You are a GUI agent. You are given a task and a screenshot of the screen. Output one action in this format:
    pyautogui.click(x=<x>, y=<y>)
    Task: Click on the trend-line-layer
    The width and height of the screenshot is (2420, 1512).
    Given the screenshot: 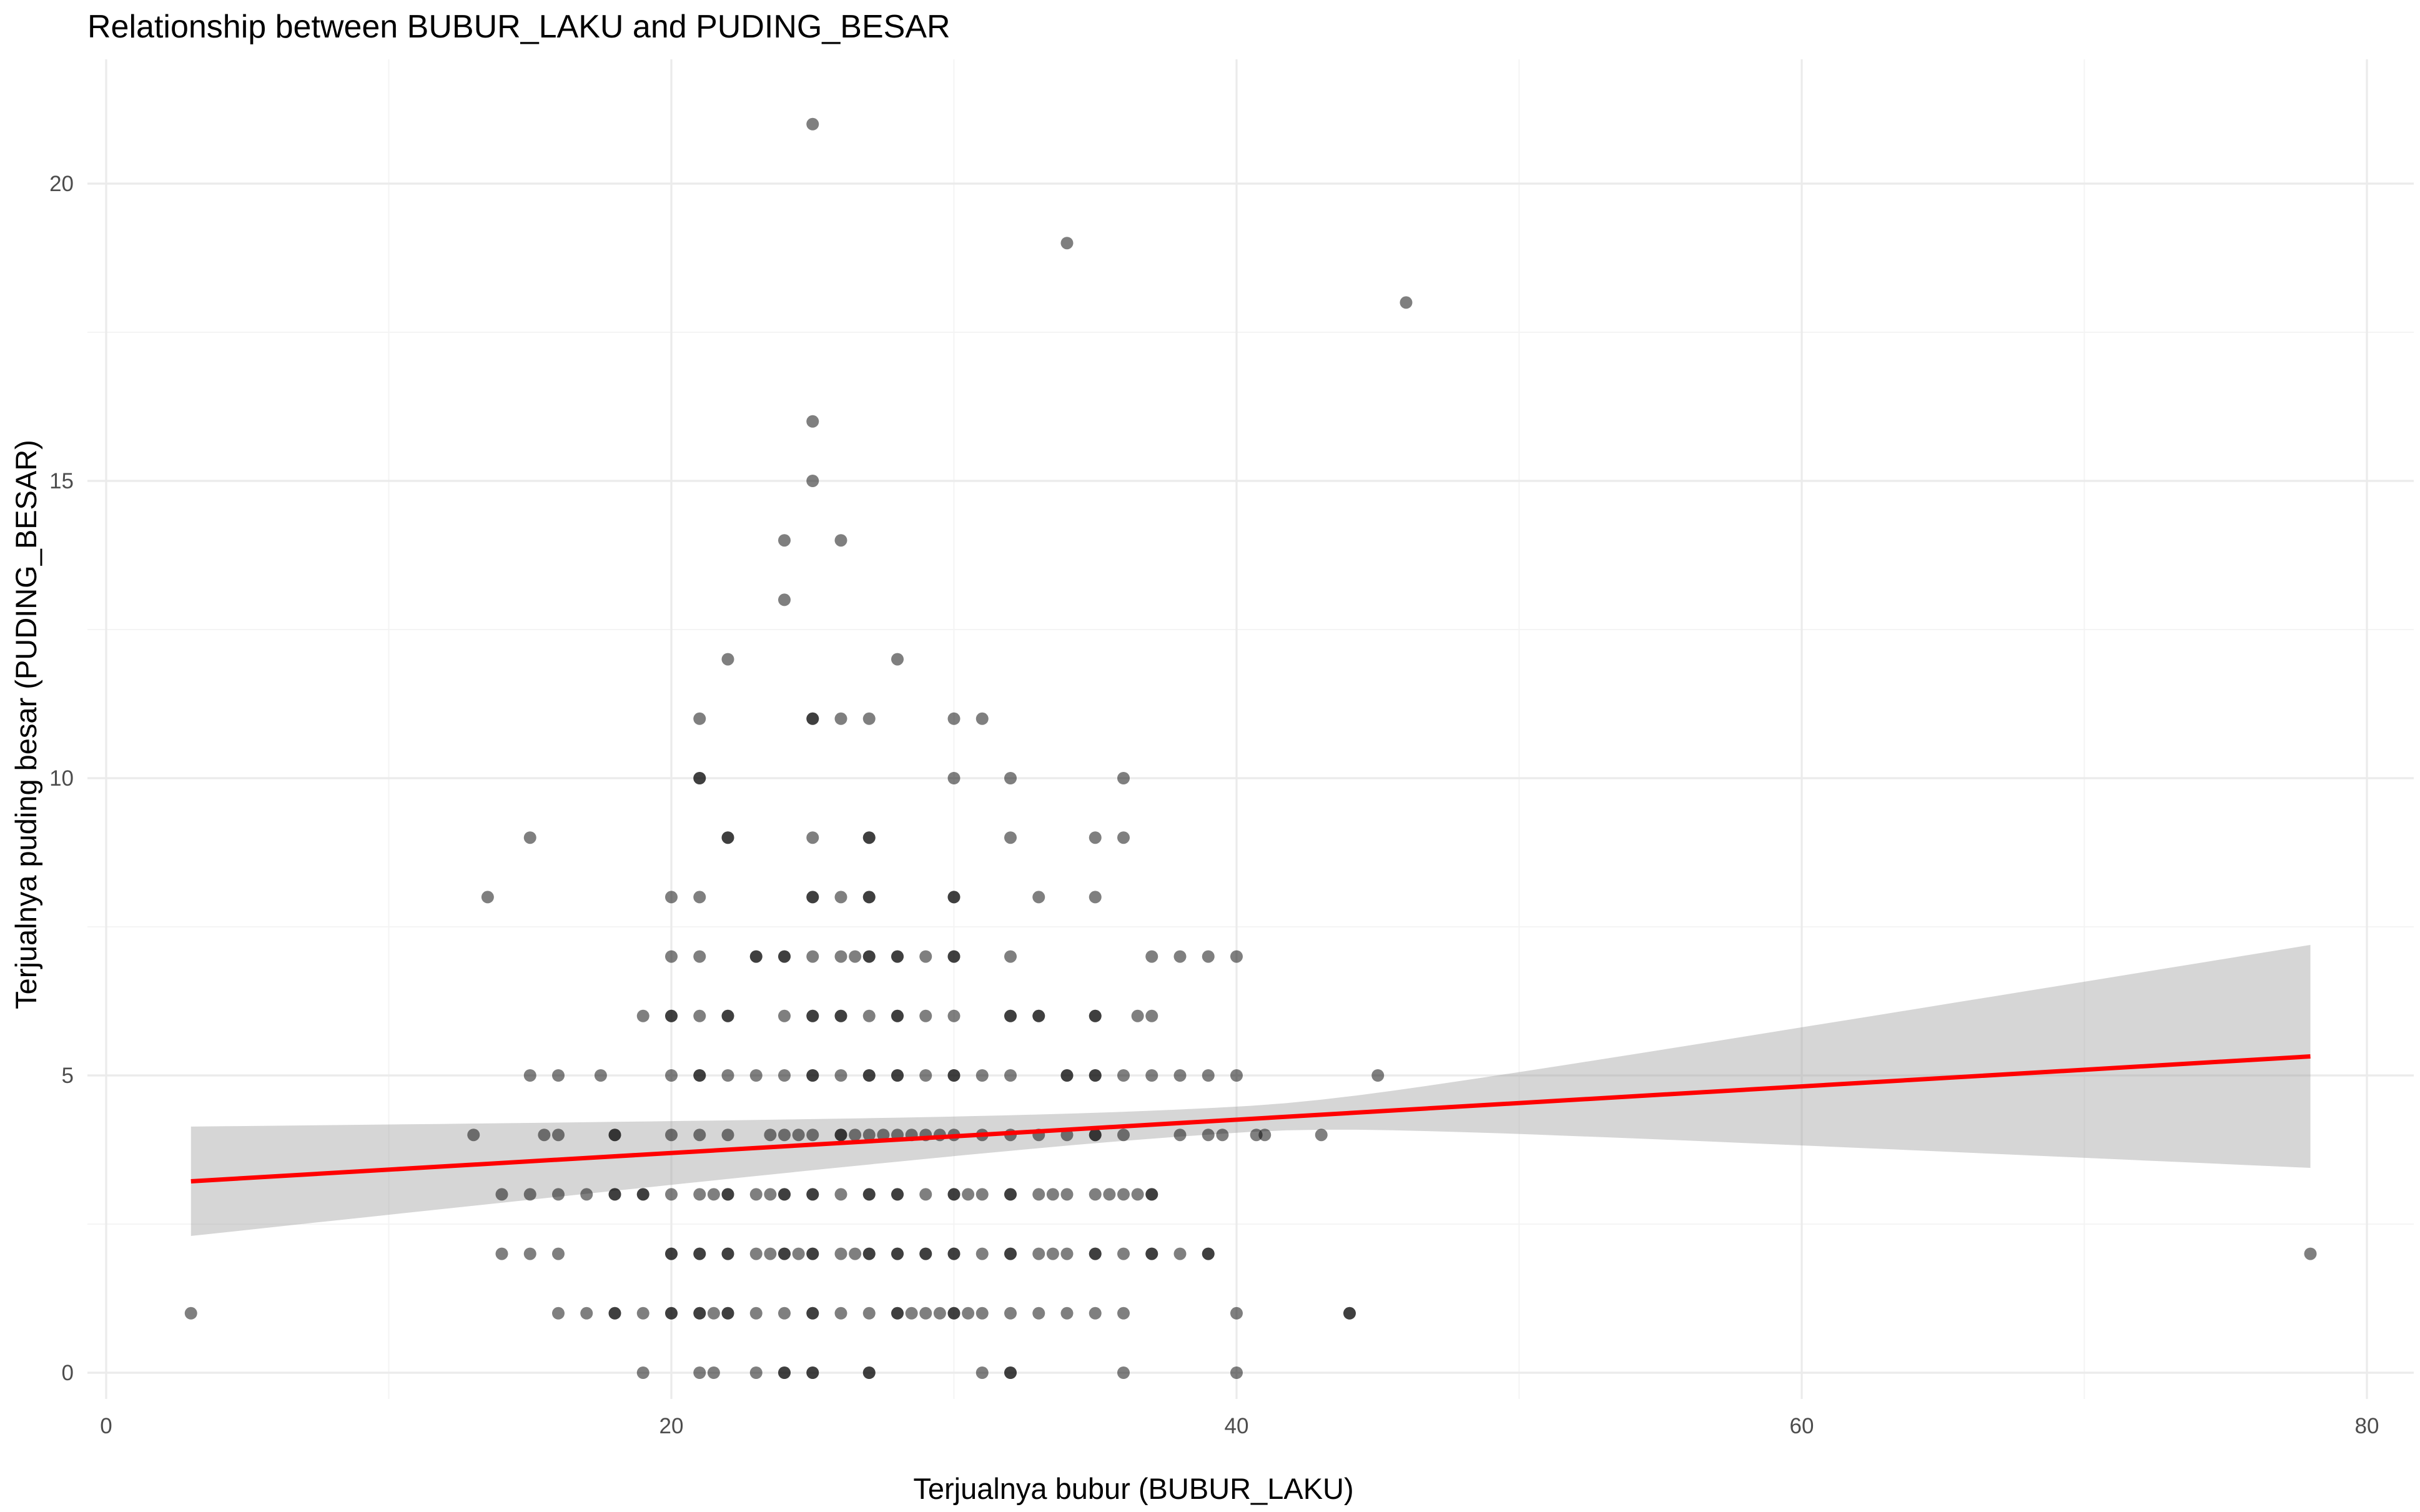 What is the action you would take?
    pyautogui.click(x=1250, y=1118)
    